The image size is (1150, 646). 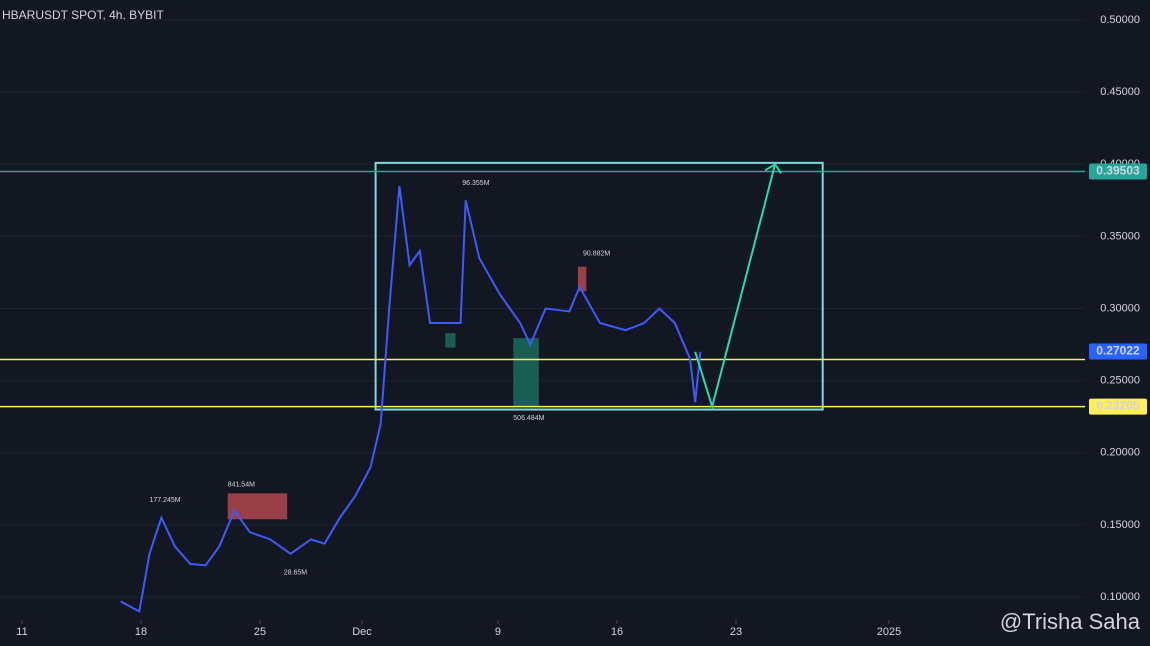 What do you see at coordinates (1070, 621) in the screenshot?
I see `watermark: @Trisha Saha` at bounding box center [1070, 621].